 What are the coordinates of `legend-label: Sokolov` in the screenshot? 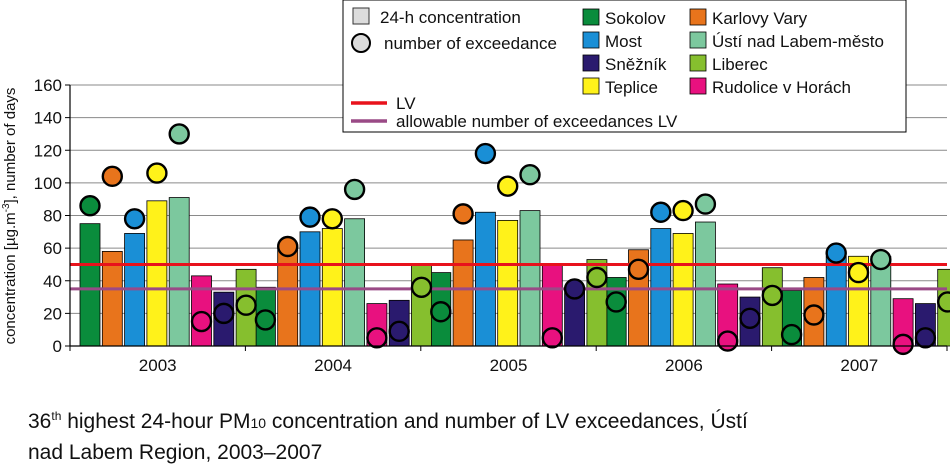 It's located at (635, 18).